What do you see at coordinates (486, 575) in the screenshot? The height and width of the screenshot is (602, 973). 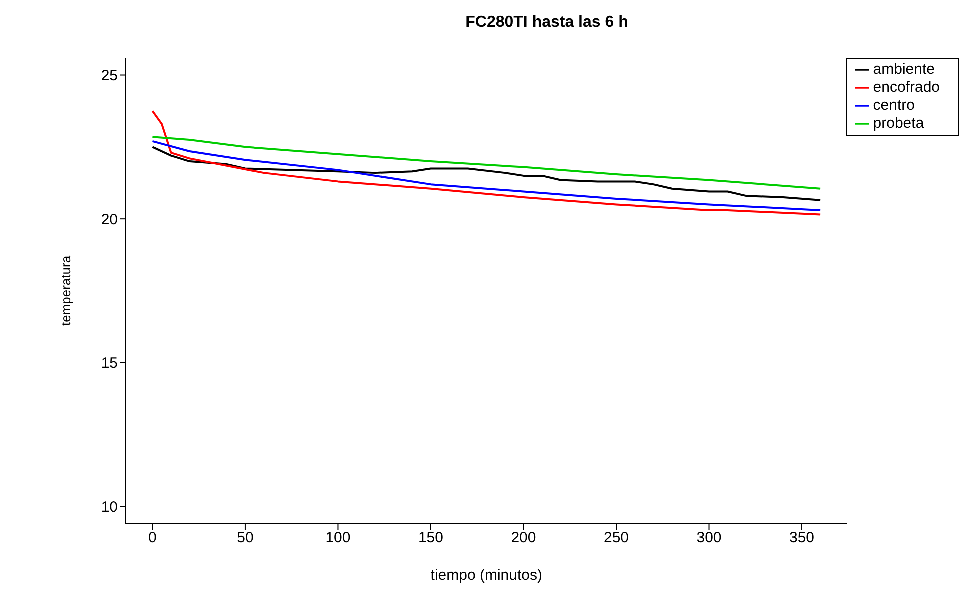 I see `x-axis-title: tiempo (minutos)` at bounding box center [486, 575].